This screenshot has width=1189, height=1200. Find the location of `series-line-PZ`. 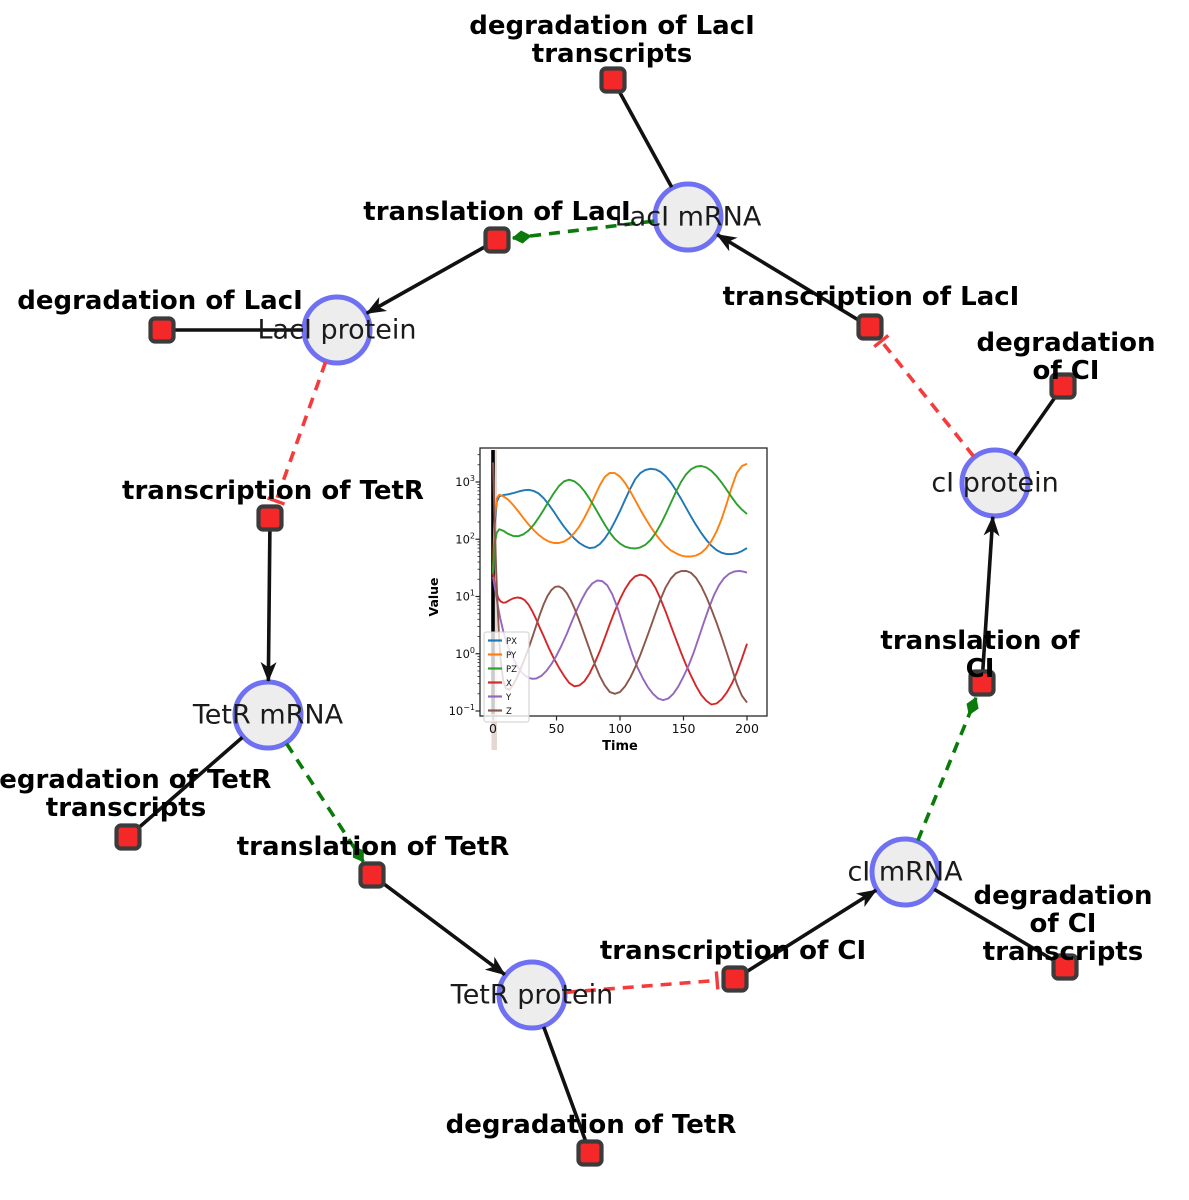

series-line-PZ is located at coordinates (620, 519).